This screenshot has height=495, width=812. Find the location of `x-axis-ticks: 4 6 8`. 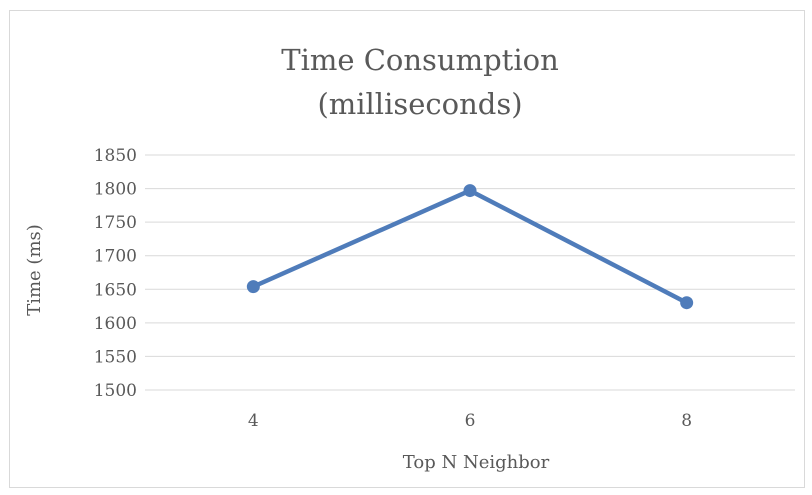

x-axis-ticks: 4 6 8 is located at coordinates (470, 421).